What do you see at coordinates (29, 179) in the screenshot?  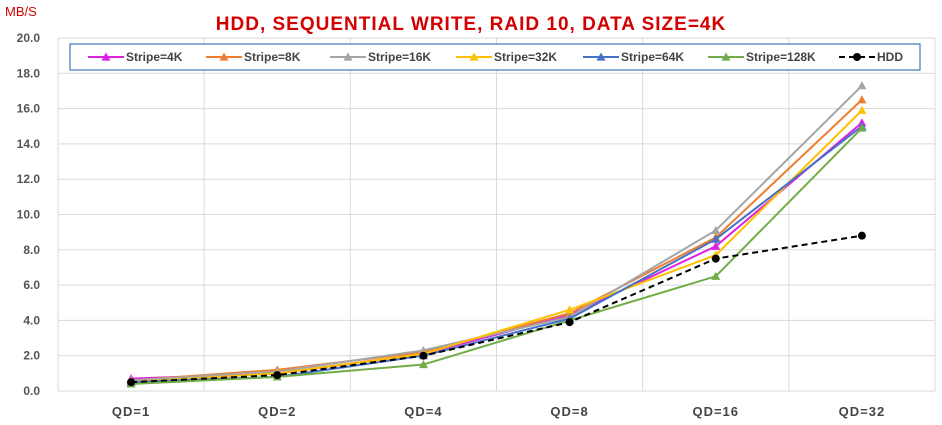 I see `y-tick-label: 12.0` at bounding box center [29, 179].